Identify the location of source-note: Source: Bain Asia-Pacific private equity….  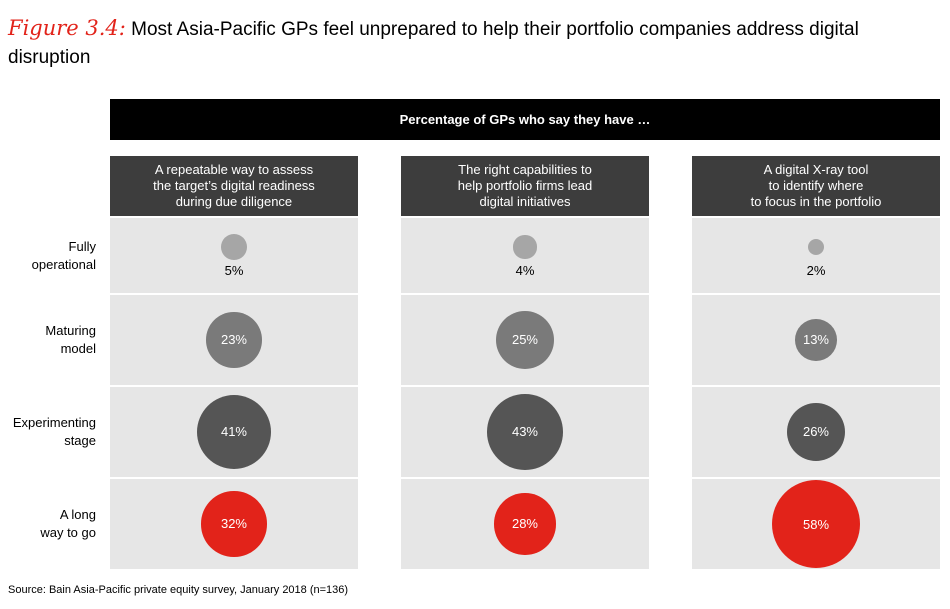
(178, 590).